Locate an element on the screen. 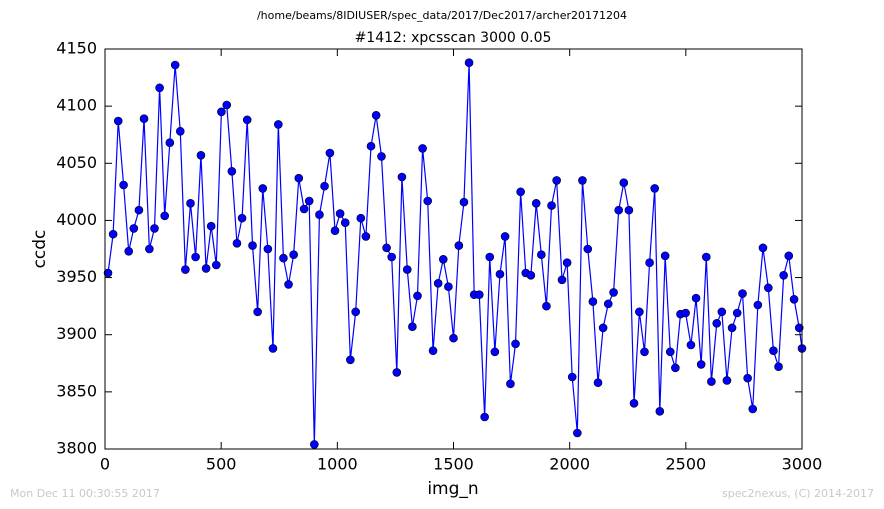 The width and height of the screenshot is (884, 509). x-tick-label: 2000 is located at coordinates (569, 464).